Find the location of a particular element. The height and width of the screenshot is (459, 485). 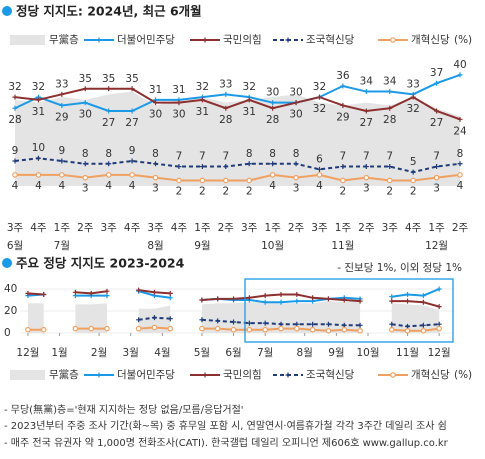

value-label: 33 is located at coordinates (61, 84).